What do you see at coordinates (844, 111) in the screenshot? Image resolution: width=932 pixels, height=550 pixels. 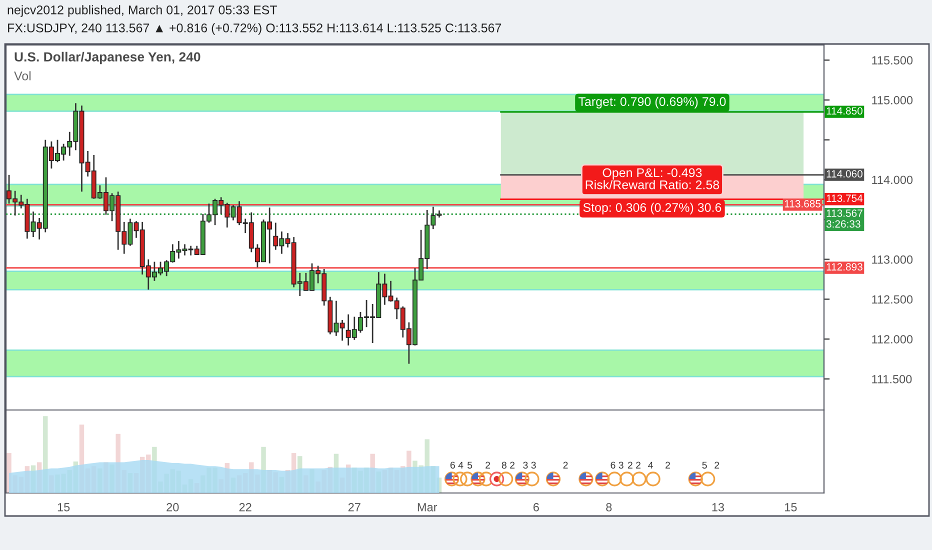 I see `ref-line-label: 114.850` at bounding box center [844, 111].